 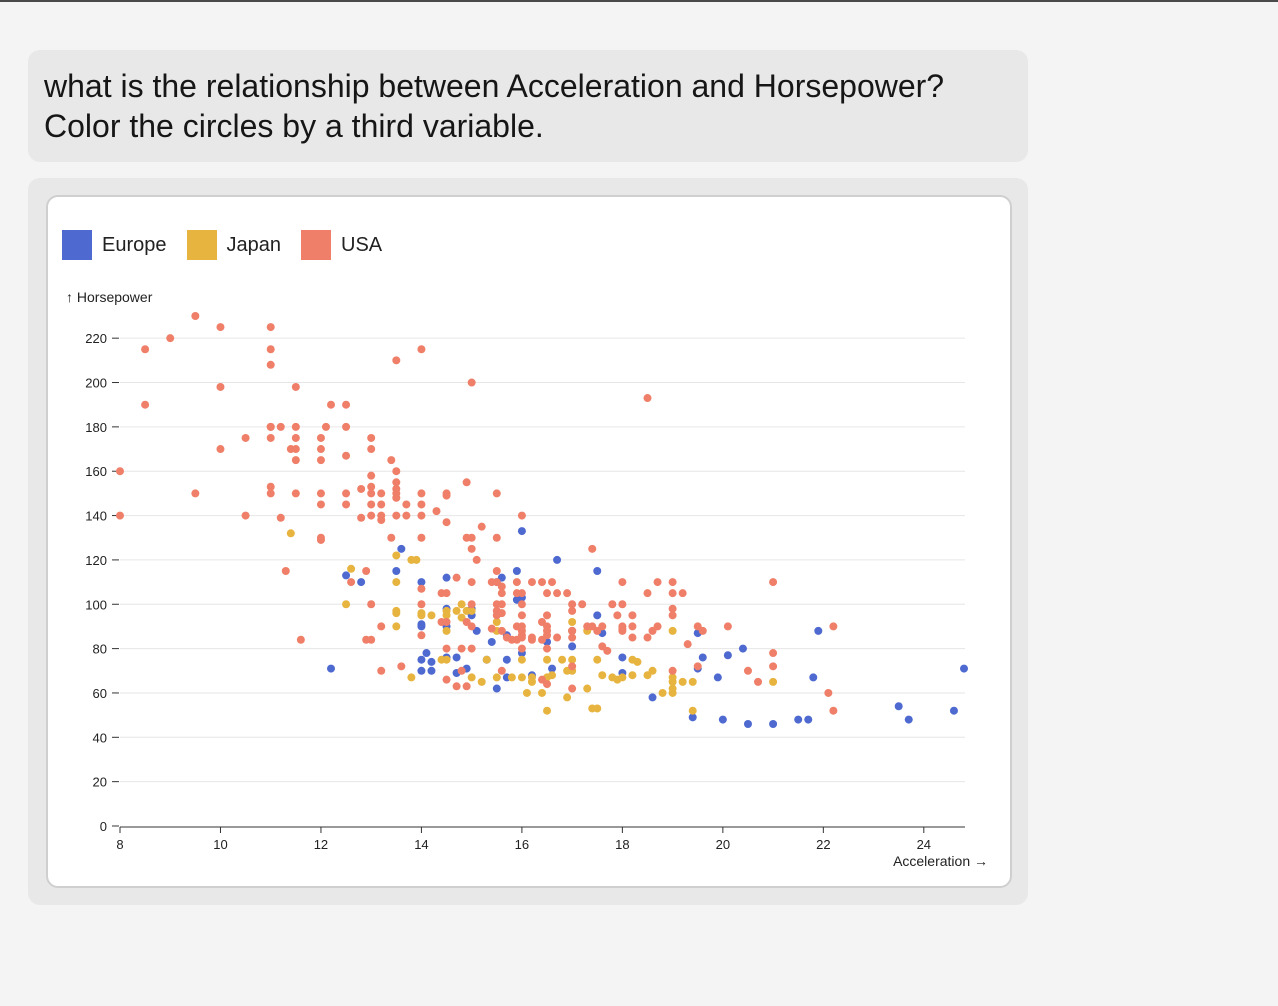 What do you see at coordinates (254, 244) in the screenshot?
I see `legend-label-japan: Japan` at bounding box center [254, 244].